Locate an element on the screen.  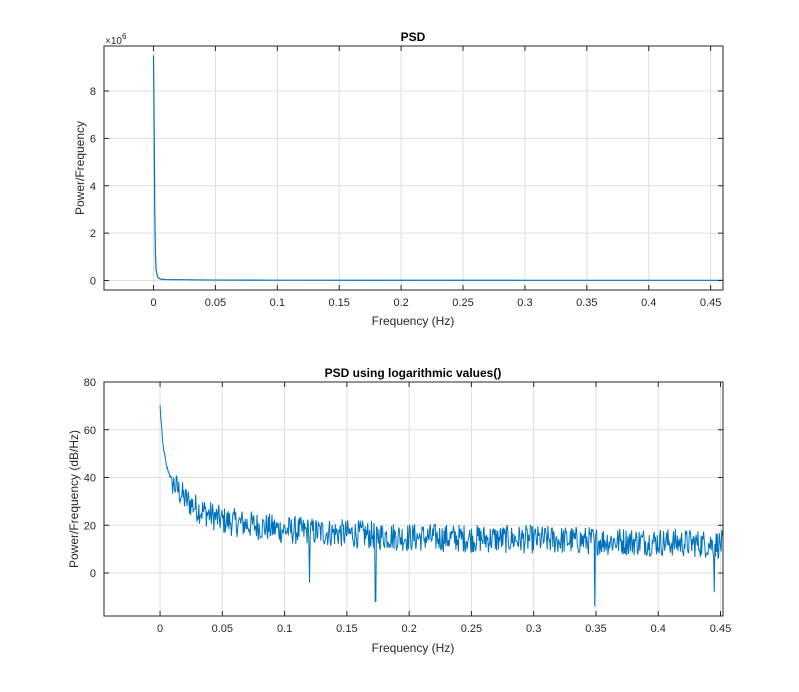
psd-log-x-axis-label: Frequency (Hz) is located at coordinates (413, 648).